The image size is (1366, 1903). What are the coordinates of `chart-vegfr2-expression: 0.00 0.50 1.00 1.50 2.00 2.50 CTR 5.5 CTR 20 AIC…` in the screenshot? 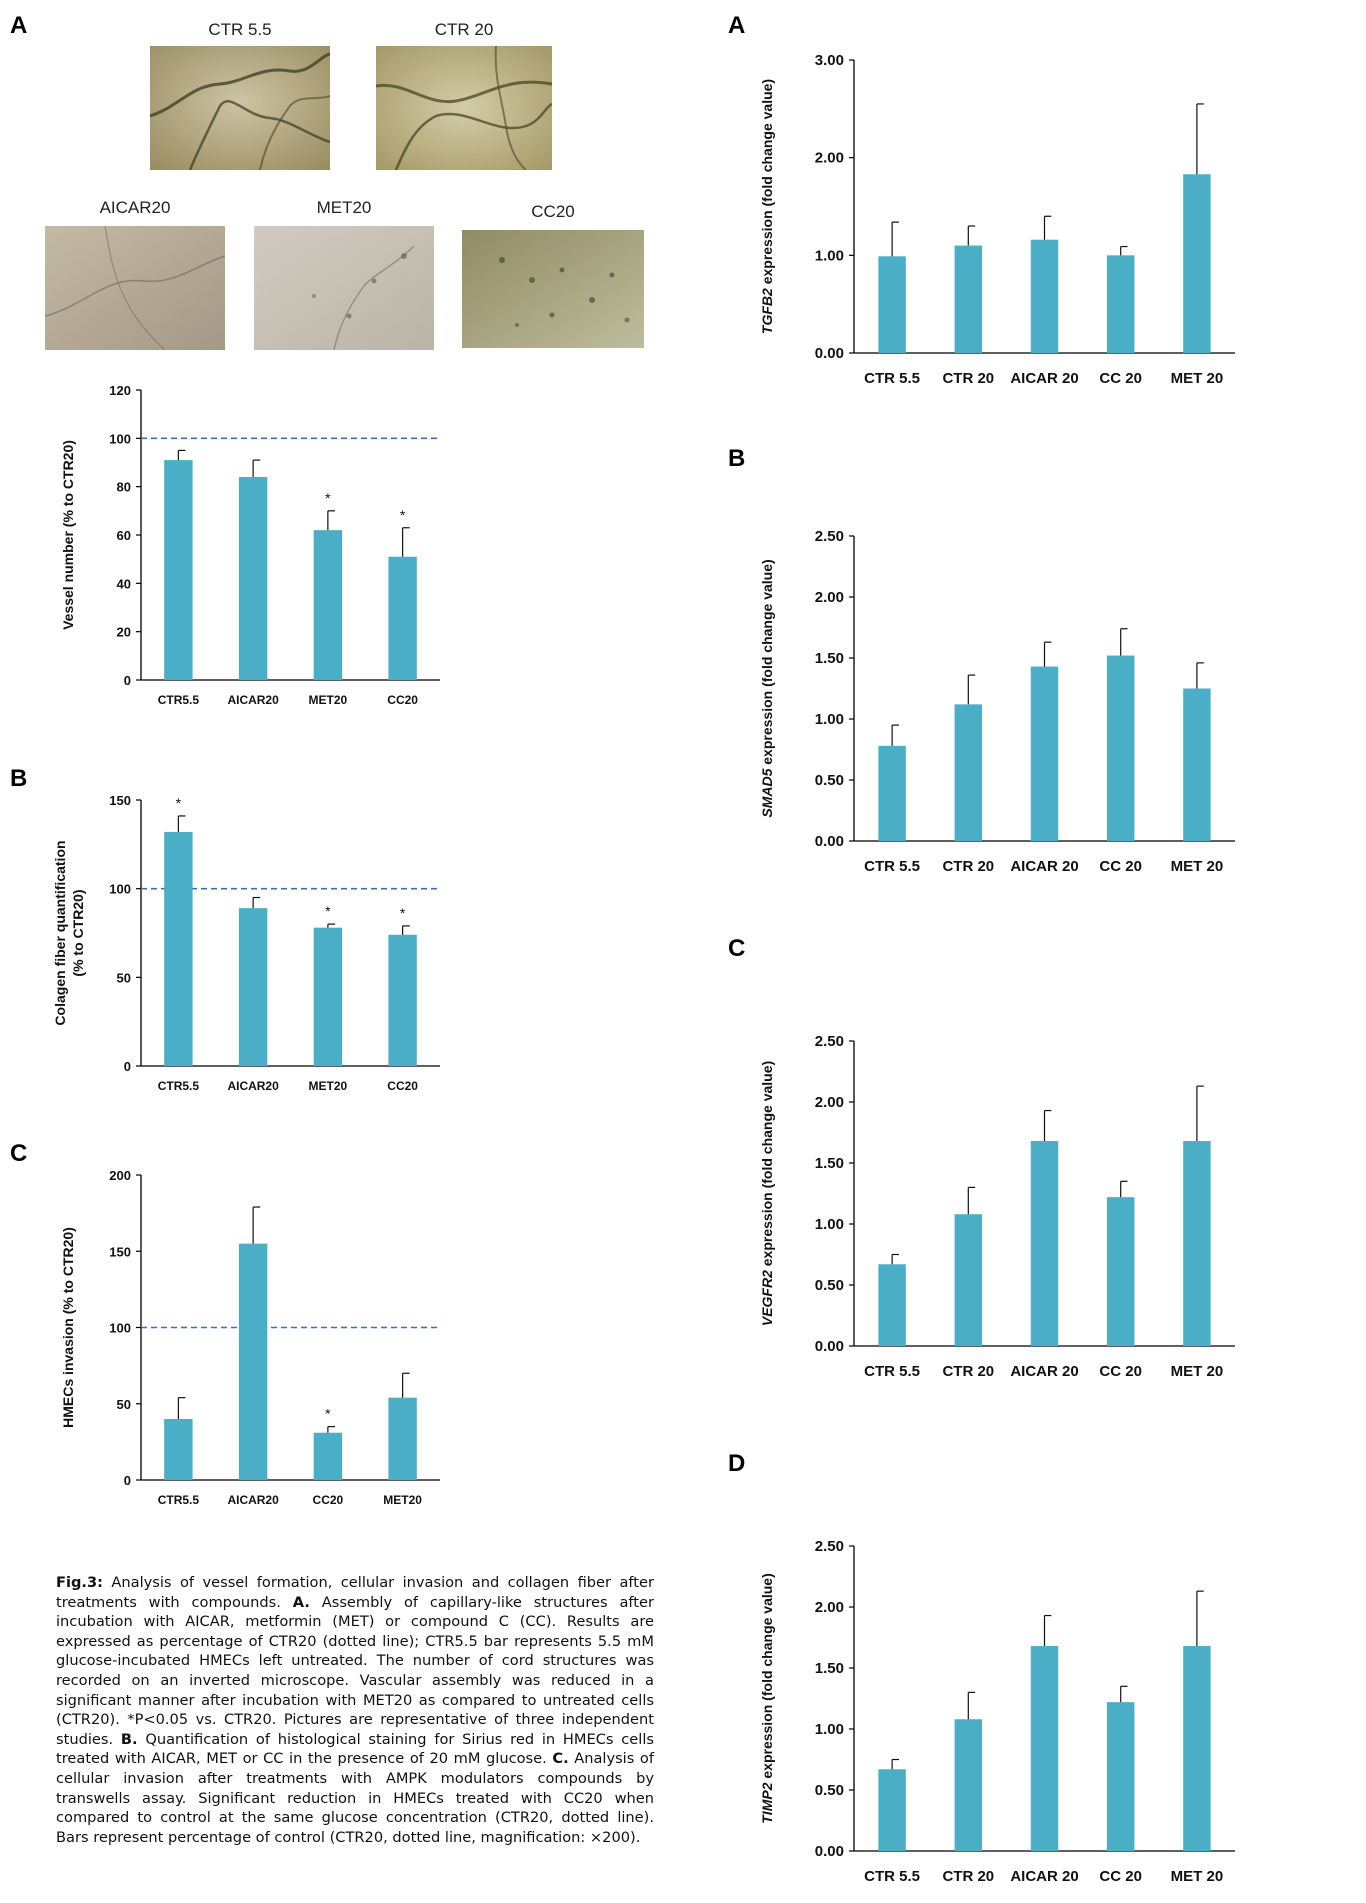 It's located at (997, 1206).